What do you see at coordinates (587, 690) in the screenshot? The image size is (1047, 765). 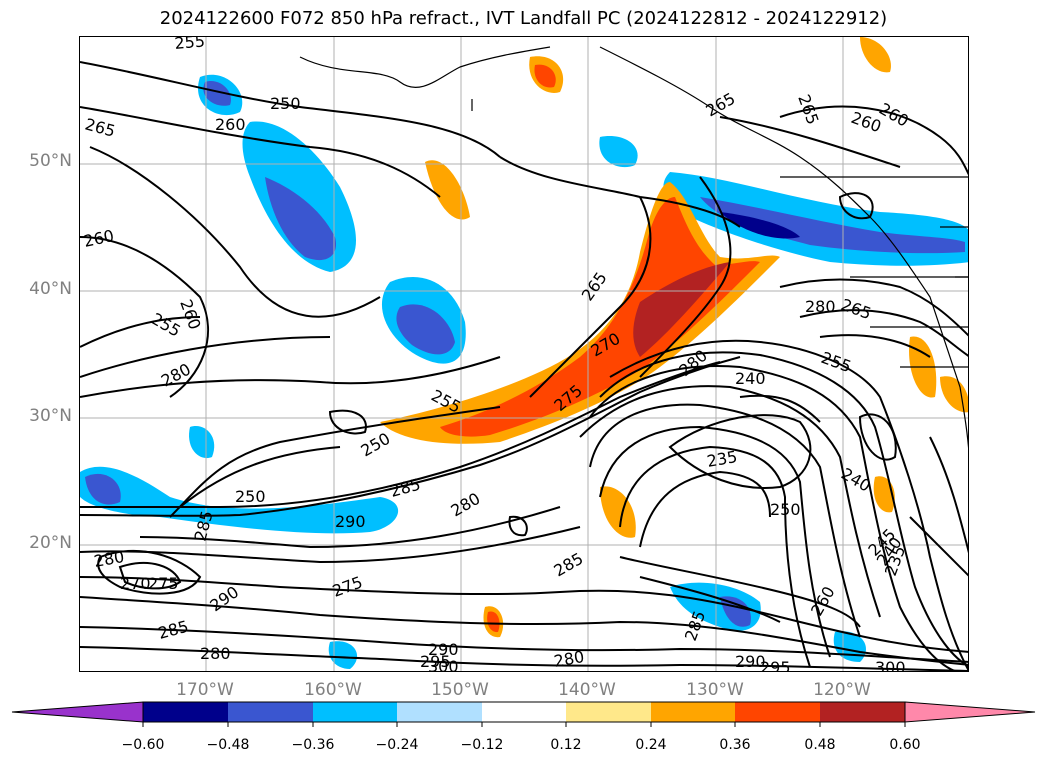 I see `lon-label-140w: 140°W` at bounding box center [587, 690].